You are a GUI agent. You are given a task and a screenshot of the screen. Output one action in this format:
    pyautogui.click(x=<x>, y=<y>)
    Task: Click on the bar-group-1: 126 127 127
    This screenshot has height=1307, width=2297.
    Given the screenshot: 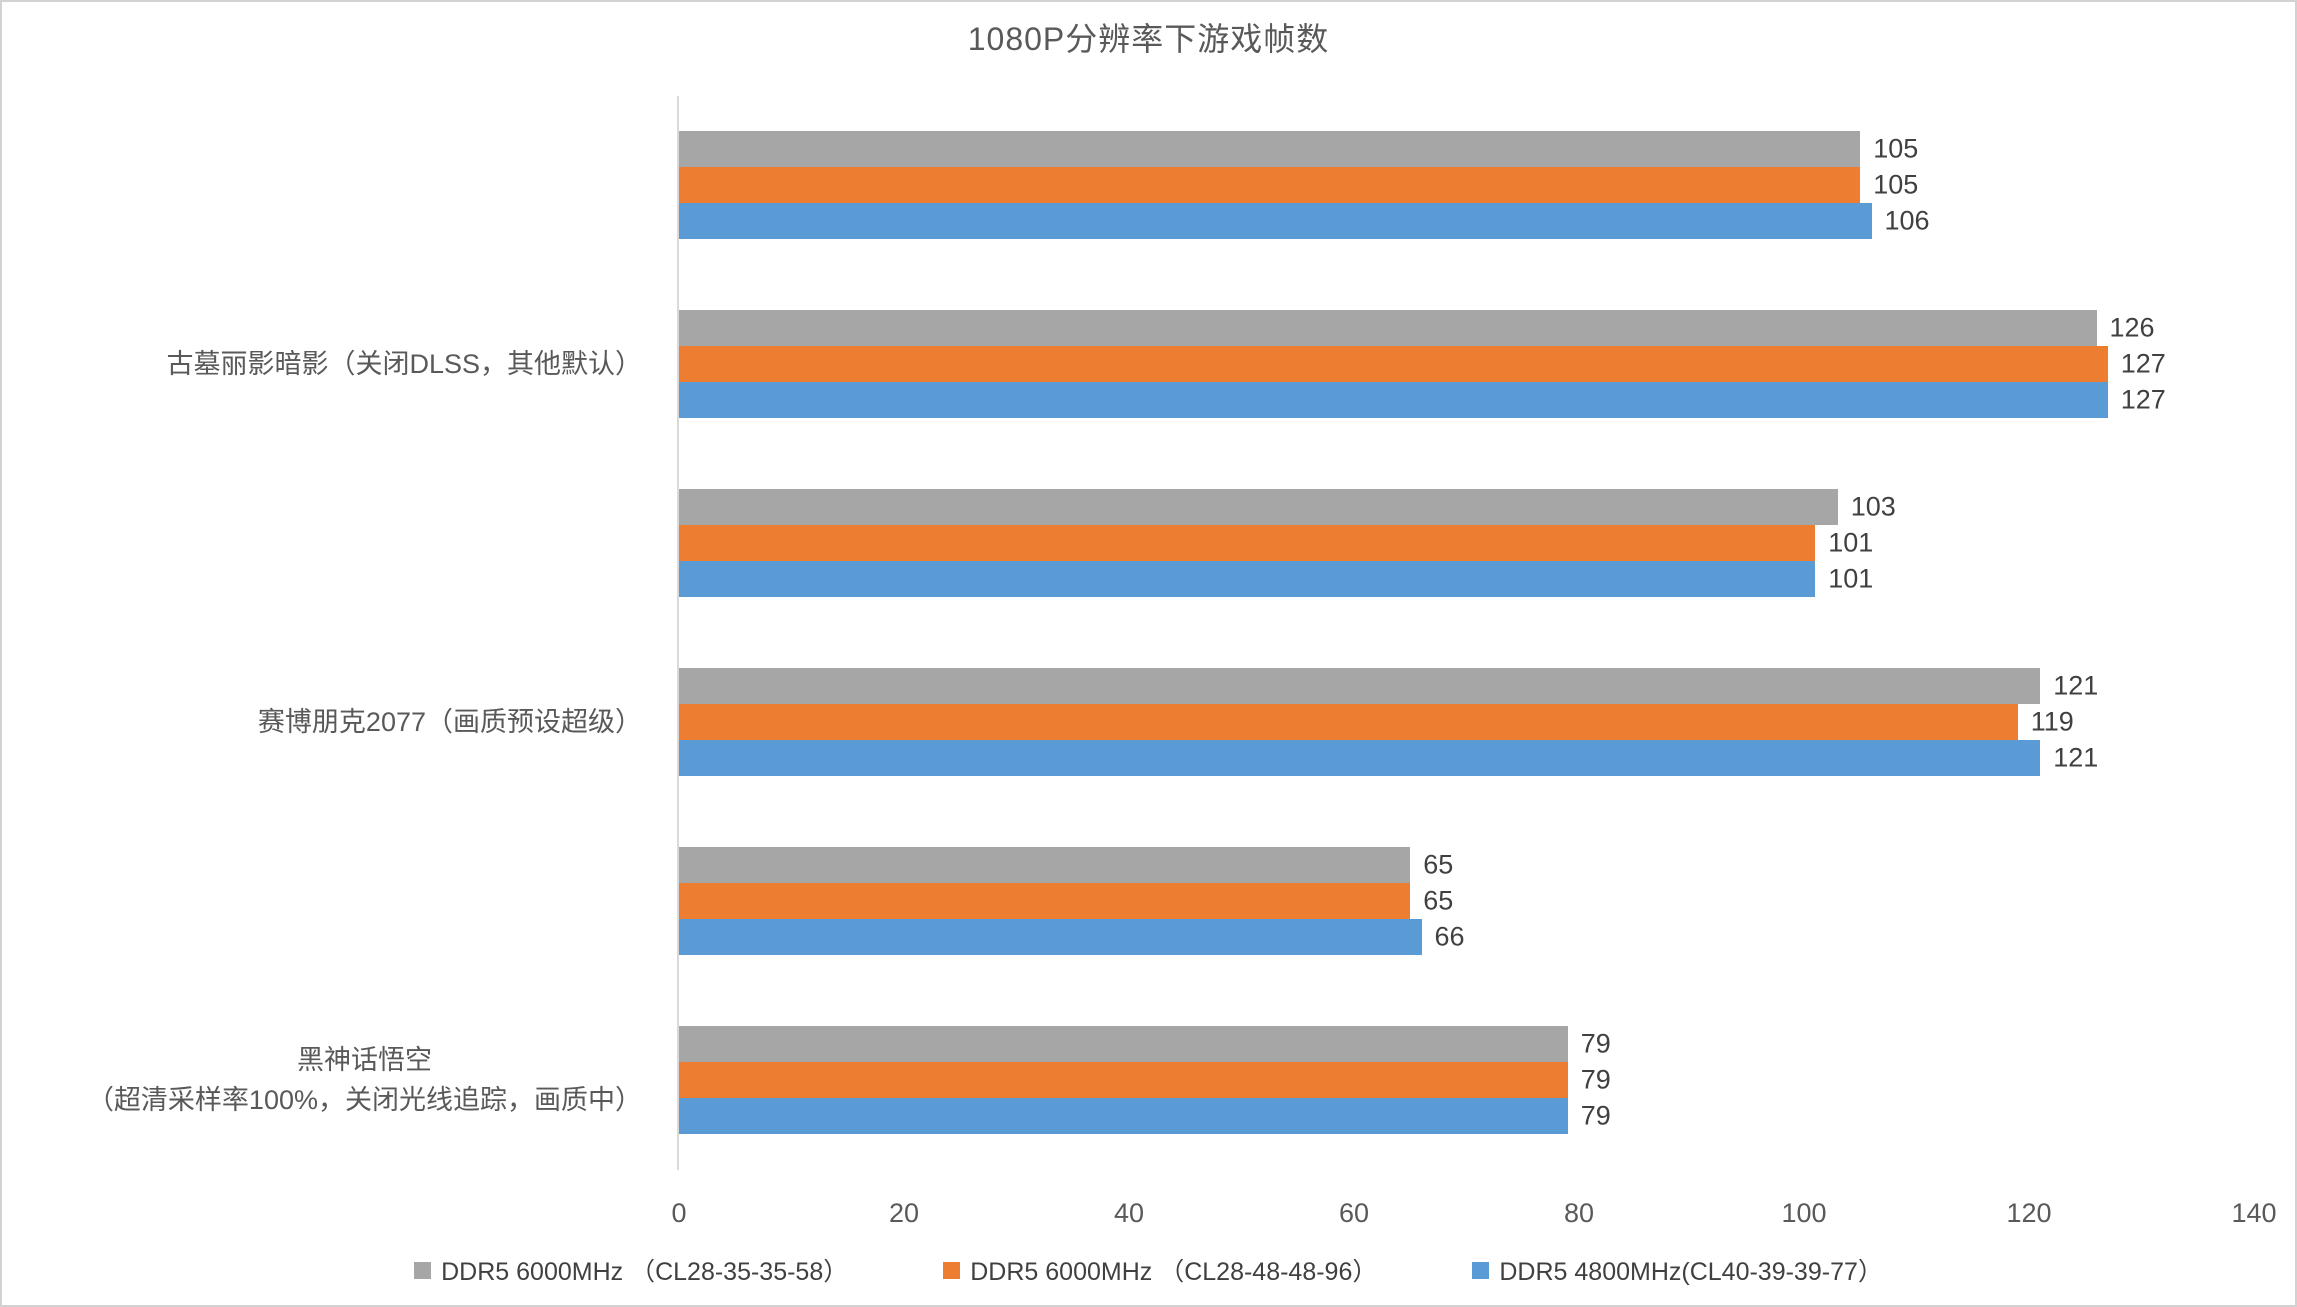 What is the action you would take?
    pyautogui.click(x=1466, y=364)
    